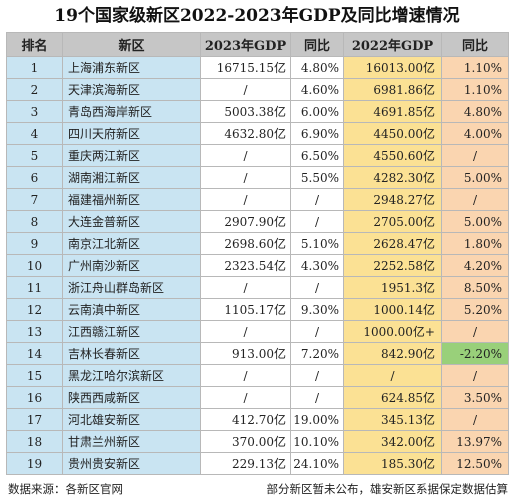  I want to click on cell-yoy-2022: 1.10%, so click(475, 89).